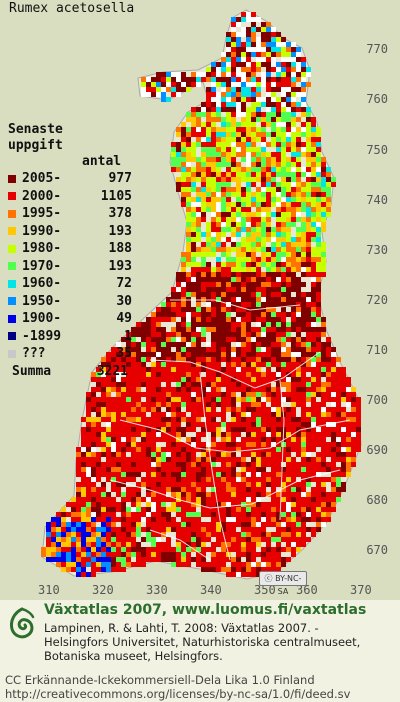 The width and height of the screenshot is (400, 702). What do you see at coordinates (72, 179) in the screenshot?
I see `legend-row: 2005- 977` at bounding box center [72, 179].